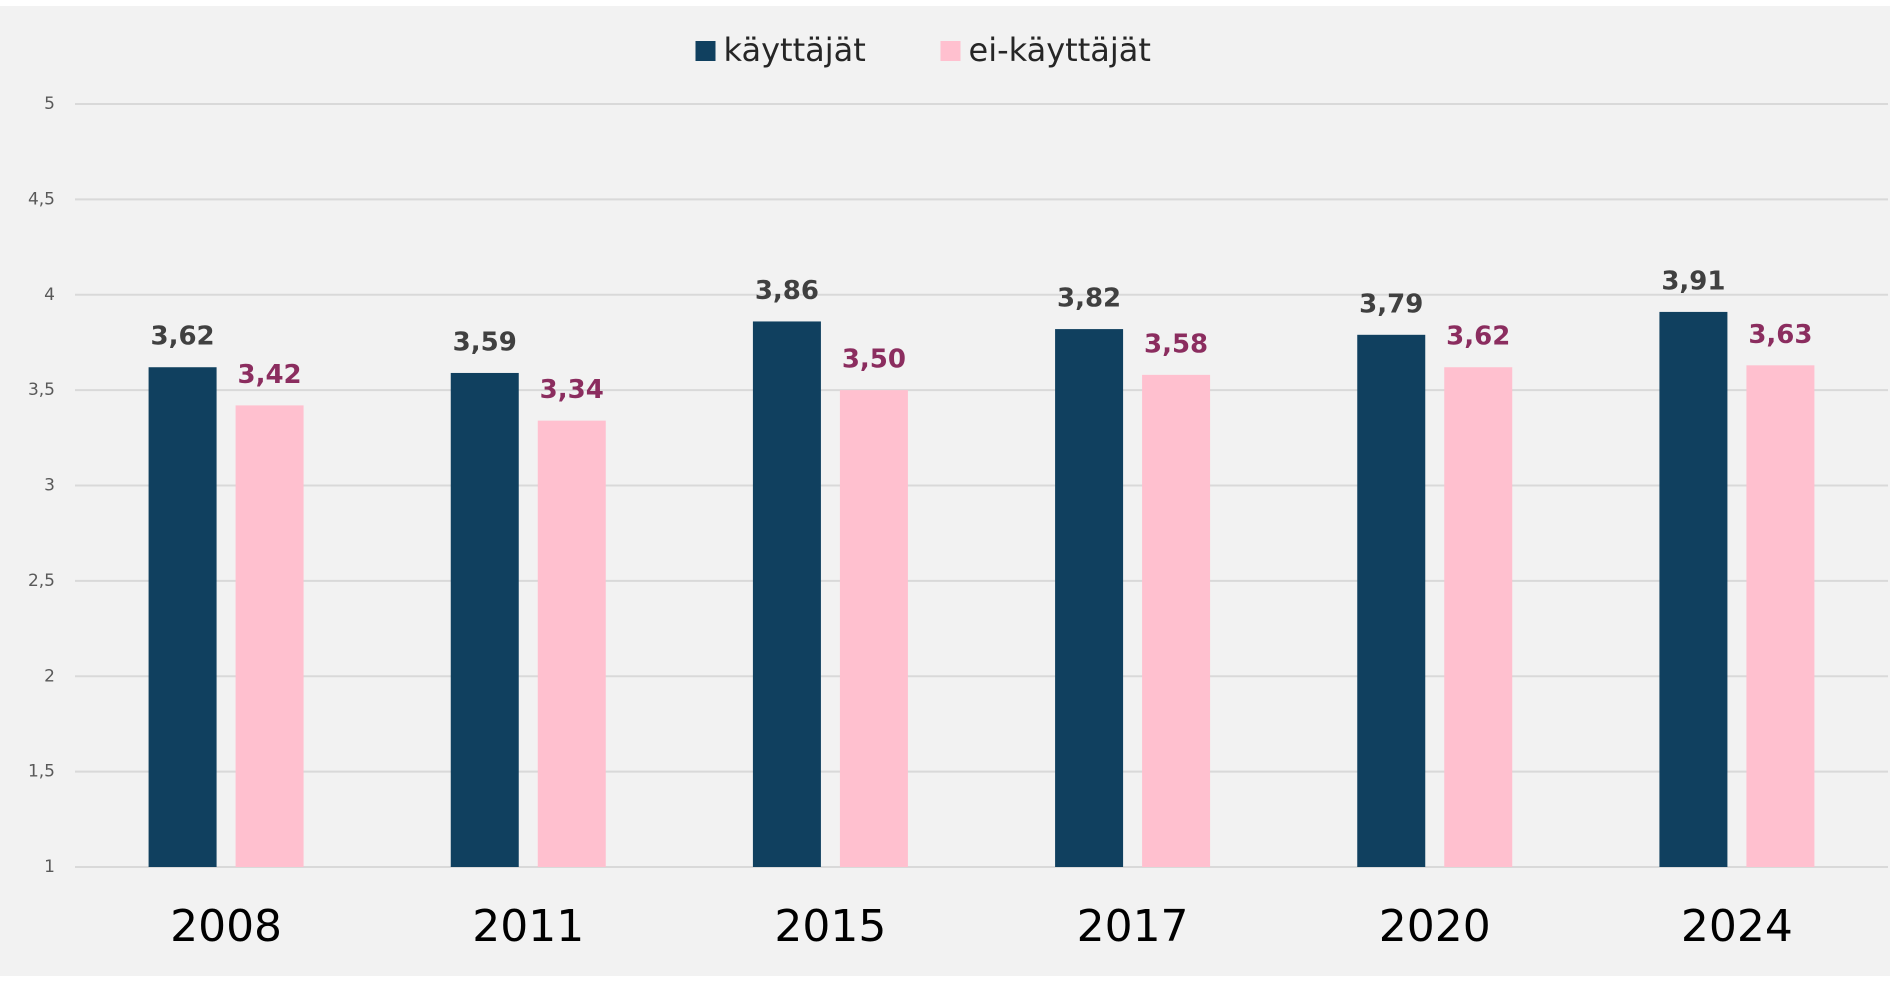  Describe the element at coordinates (41, 581) in the screenshot. I see `y-tick-label: 2,5` at that location.